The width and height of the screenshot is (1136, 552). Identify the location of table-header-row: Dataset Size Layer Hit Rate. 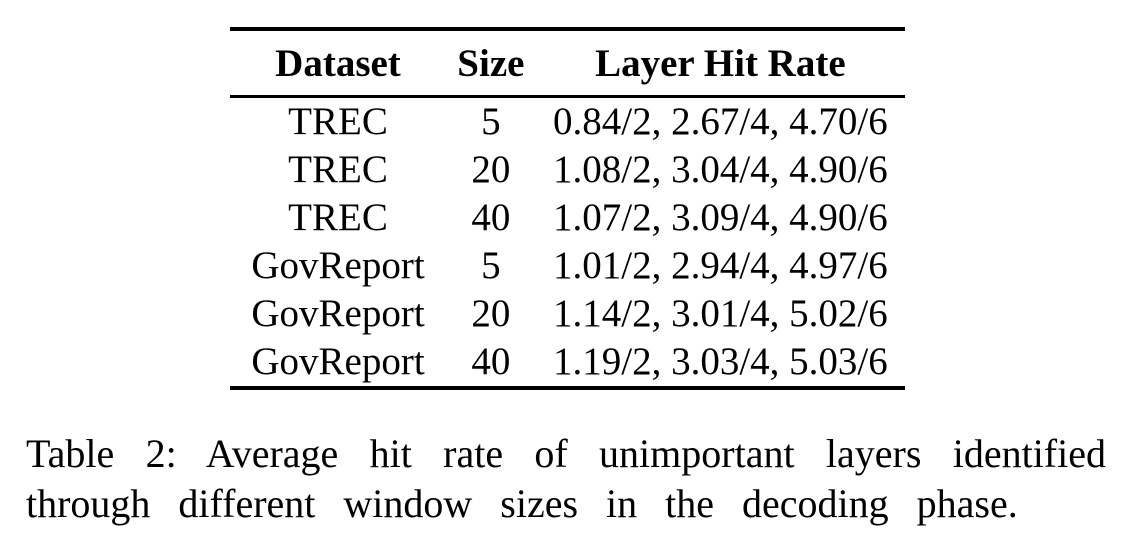
(567, 63).